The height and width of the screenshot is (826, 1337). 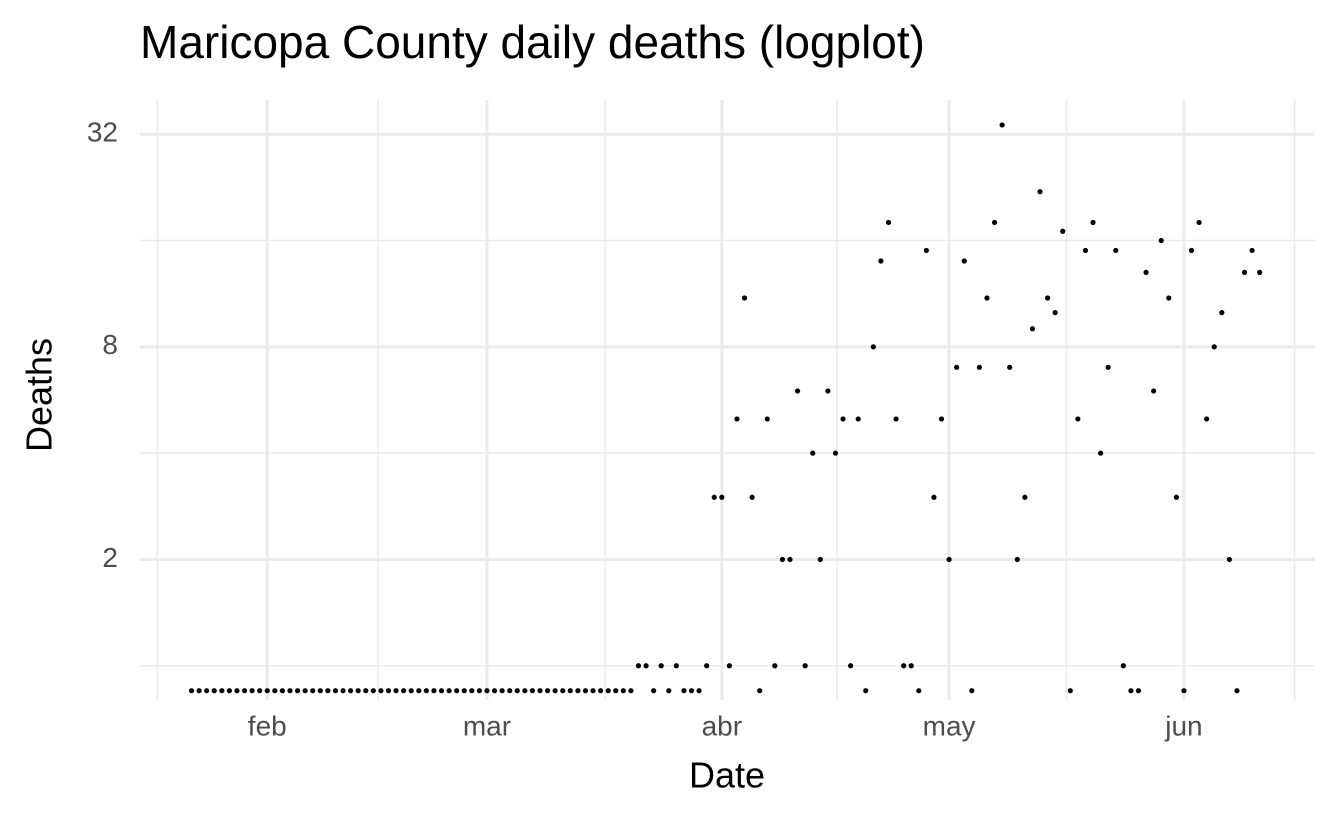 I want to click on x-tick-label: feb, so click(x=267, y=725).